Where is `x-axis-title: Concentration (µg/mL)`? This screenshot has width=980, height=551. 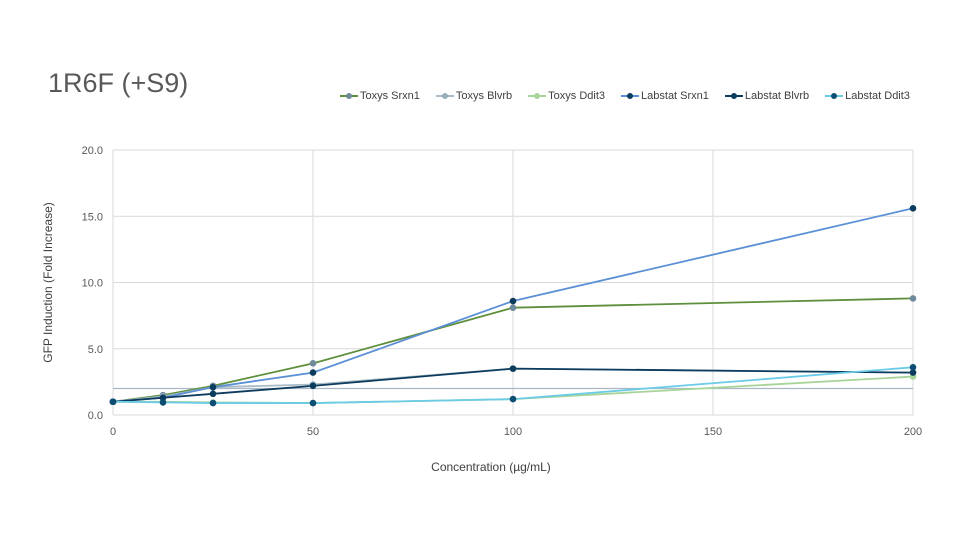
x-axis-title: Concentration (µg/mL) is located at coordinates (491, 467).